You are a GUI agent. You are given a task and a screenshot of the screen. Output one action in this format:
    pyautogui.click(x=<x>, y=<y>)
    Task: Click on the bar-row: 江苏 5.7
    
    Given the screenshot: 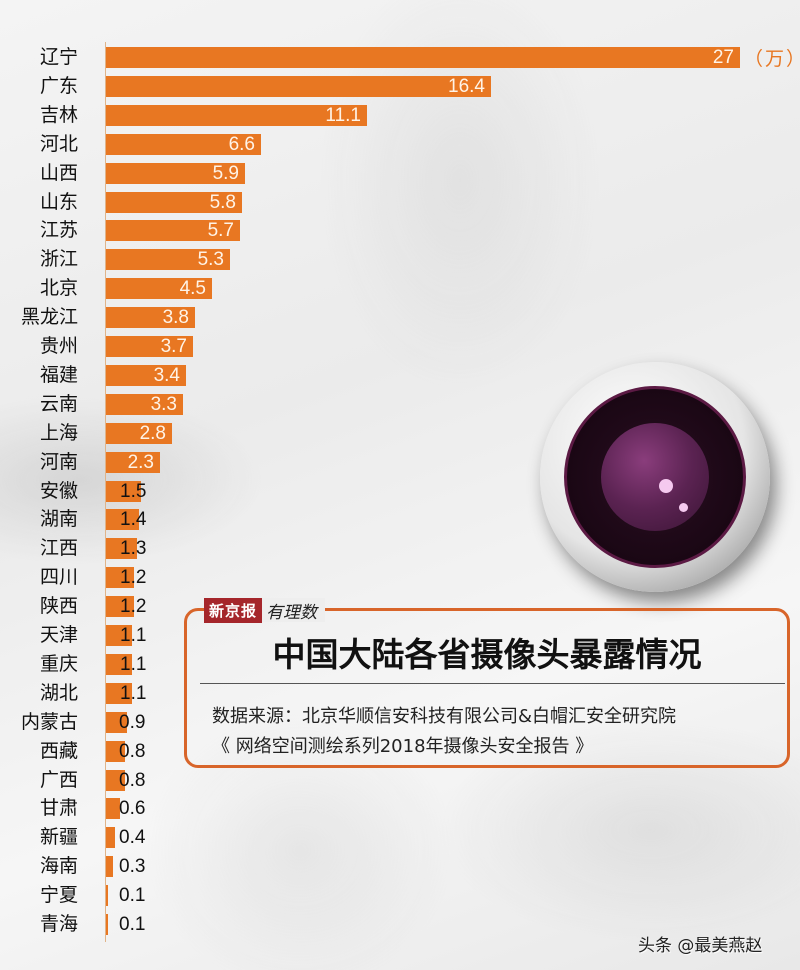 What is the action you would take?
    pyautogui.click(x=400, y=230)
    